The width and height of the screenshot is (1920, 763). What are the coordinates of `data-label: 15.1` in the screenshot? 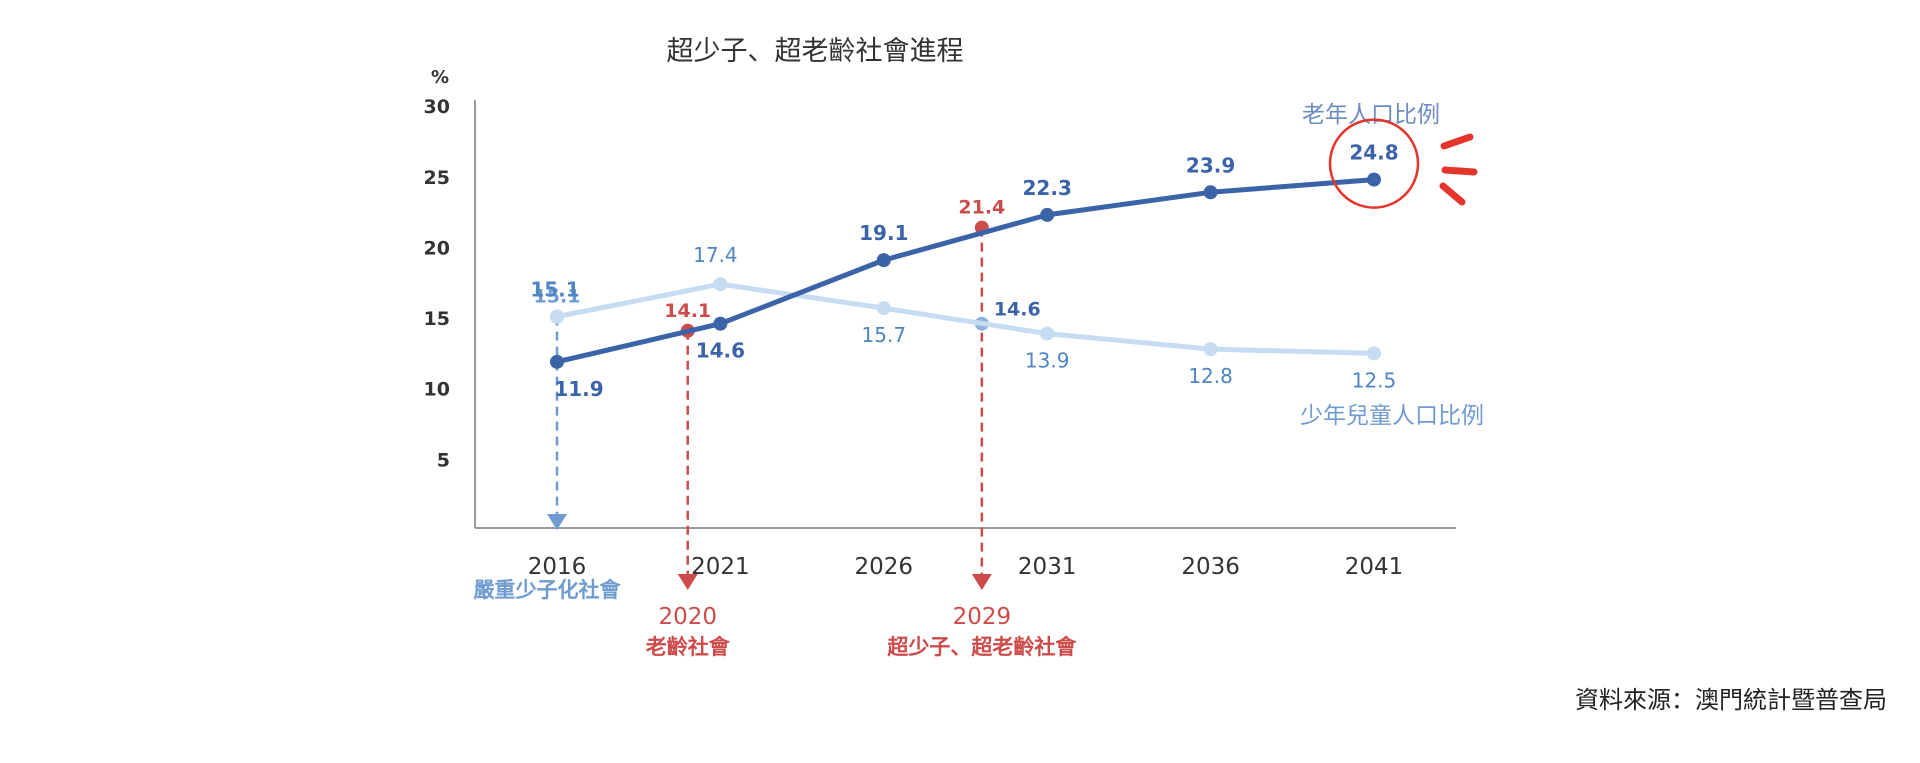 It's located at (554, 290).